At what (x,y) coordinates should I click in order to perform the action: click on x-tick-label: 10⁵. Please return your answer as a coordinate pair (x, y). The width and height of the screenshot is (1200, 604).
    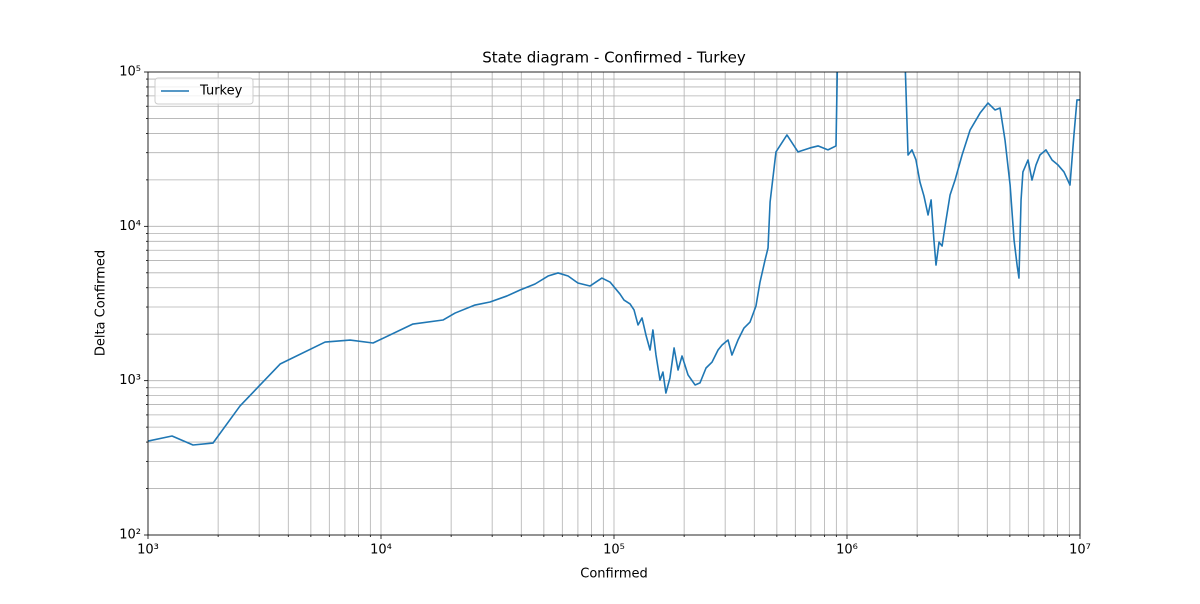
    Looking at the image, I should click on (614, 550).